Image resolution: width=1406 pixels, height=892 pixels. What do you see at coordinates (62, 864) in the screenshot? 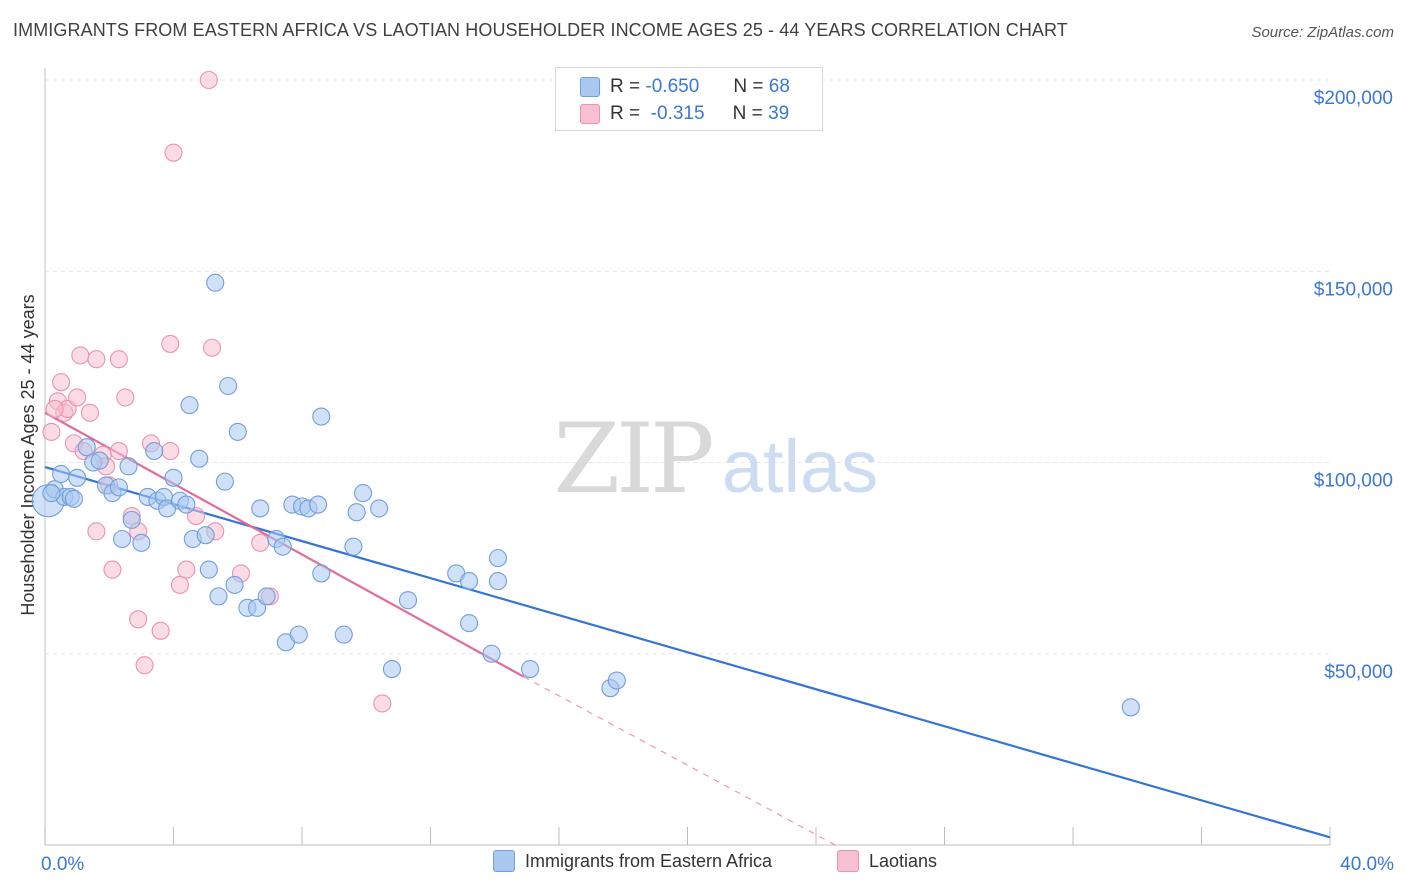
I see `x-tick-label-min: 0.0%` at bounding box center [62, 864].